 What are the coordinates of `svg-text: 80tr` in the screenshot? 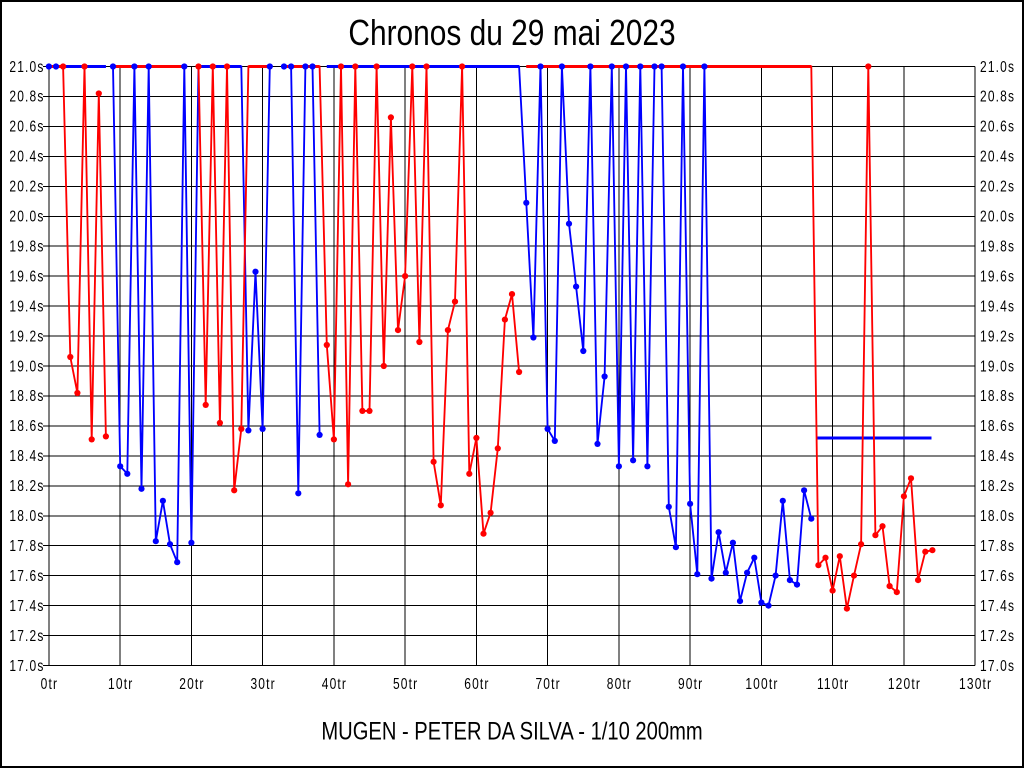 It's located at (619, 683).